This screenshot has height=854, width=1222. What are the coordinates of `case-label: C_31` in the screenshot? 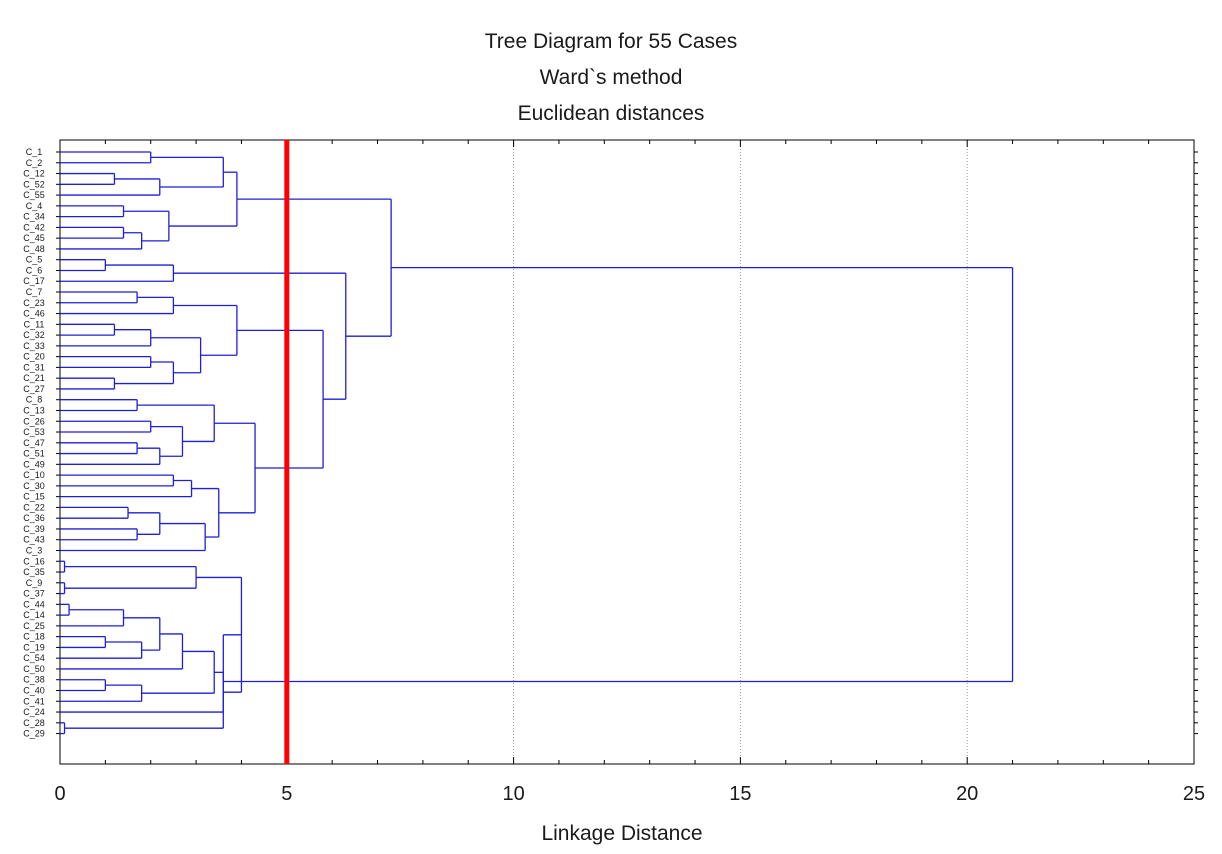 It's located at (34, 367).